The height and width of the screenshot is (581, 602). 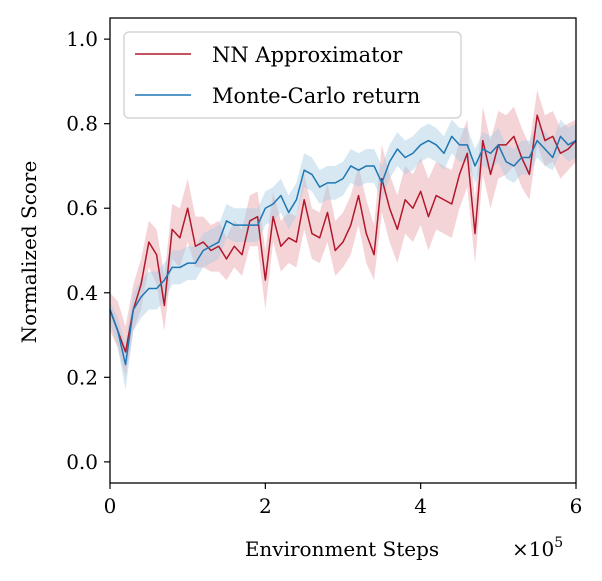 I want to click on x-multiplier-exponent: 5, so click(x=558, y=543).